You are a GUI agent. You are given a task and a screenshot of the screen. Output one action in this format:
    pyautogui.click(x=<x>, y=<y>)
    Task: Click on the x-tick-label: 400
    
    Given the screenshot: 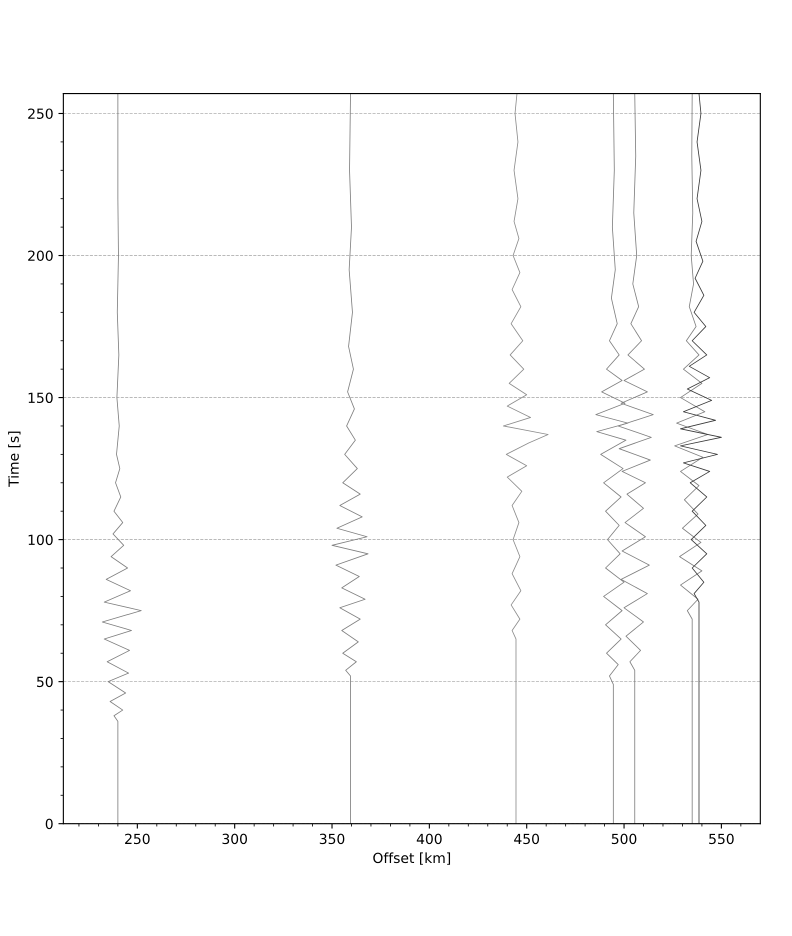 What is the action you would take?
    pyautogui.click(x=429, y=839)
    